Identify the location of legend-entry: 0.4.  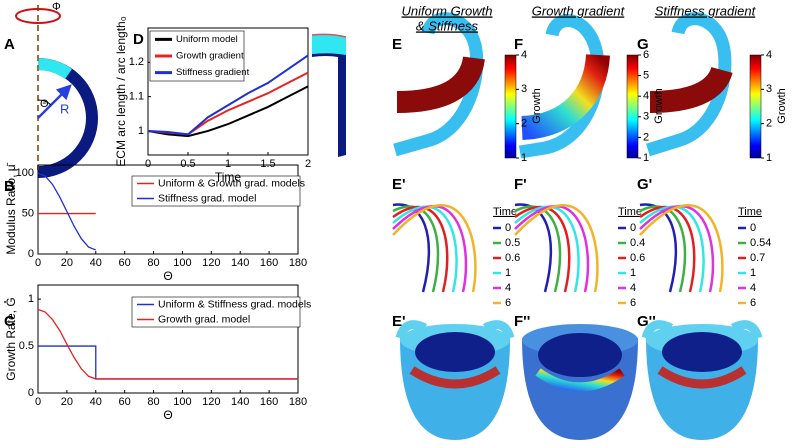
(637, 243).